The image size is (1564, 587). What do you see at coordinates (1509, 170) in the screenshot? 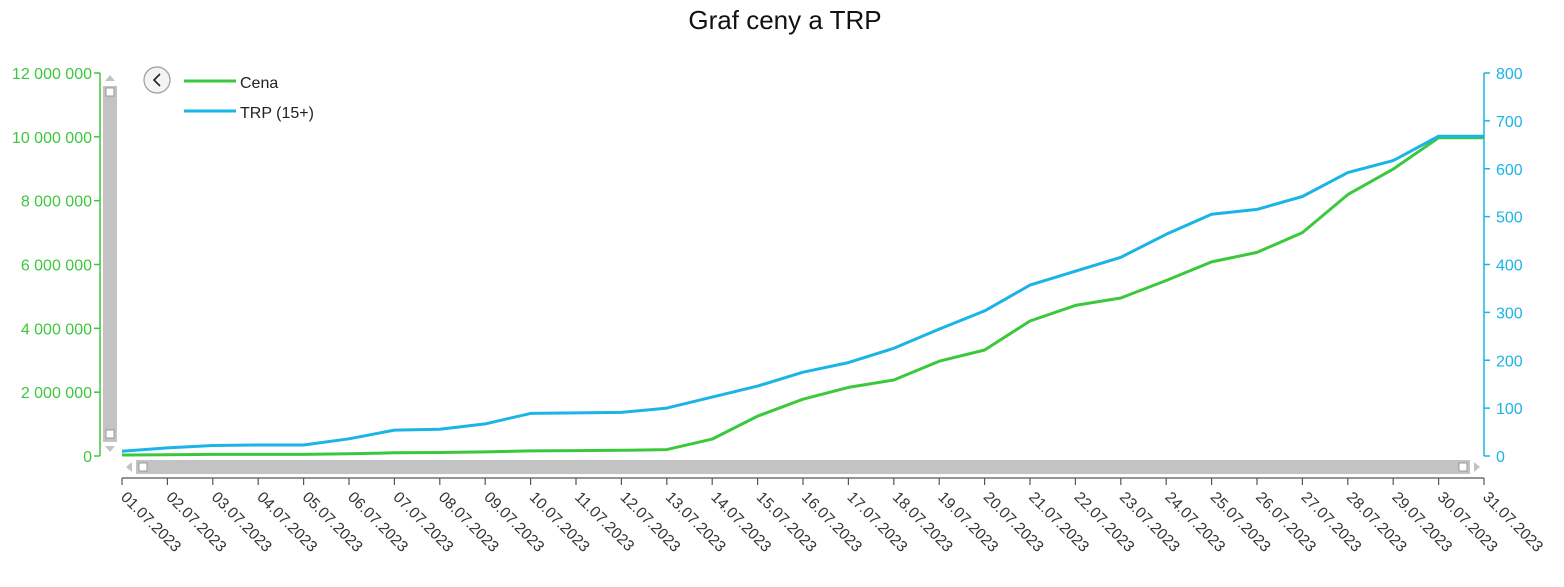
I see `y-right-tick-label: 600` at bounding box center [1509, 170].